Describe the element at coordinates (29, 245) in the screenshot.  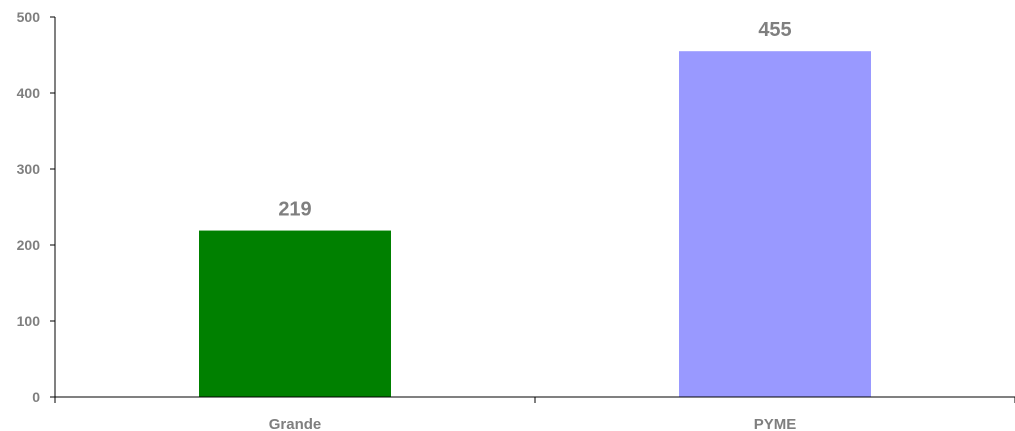
I see `y-tick-label: 200` at that location.